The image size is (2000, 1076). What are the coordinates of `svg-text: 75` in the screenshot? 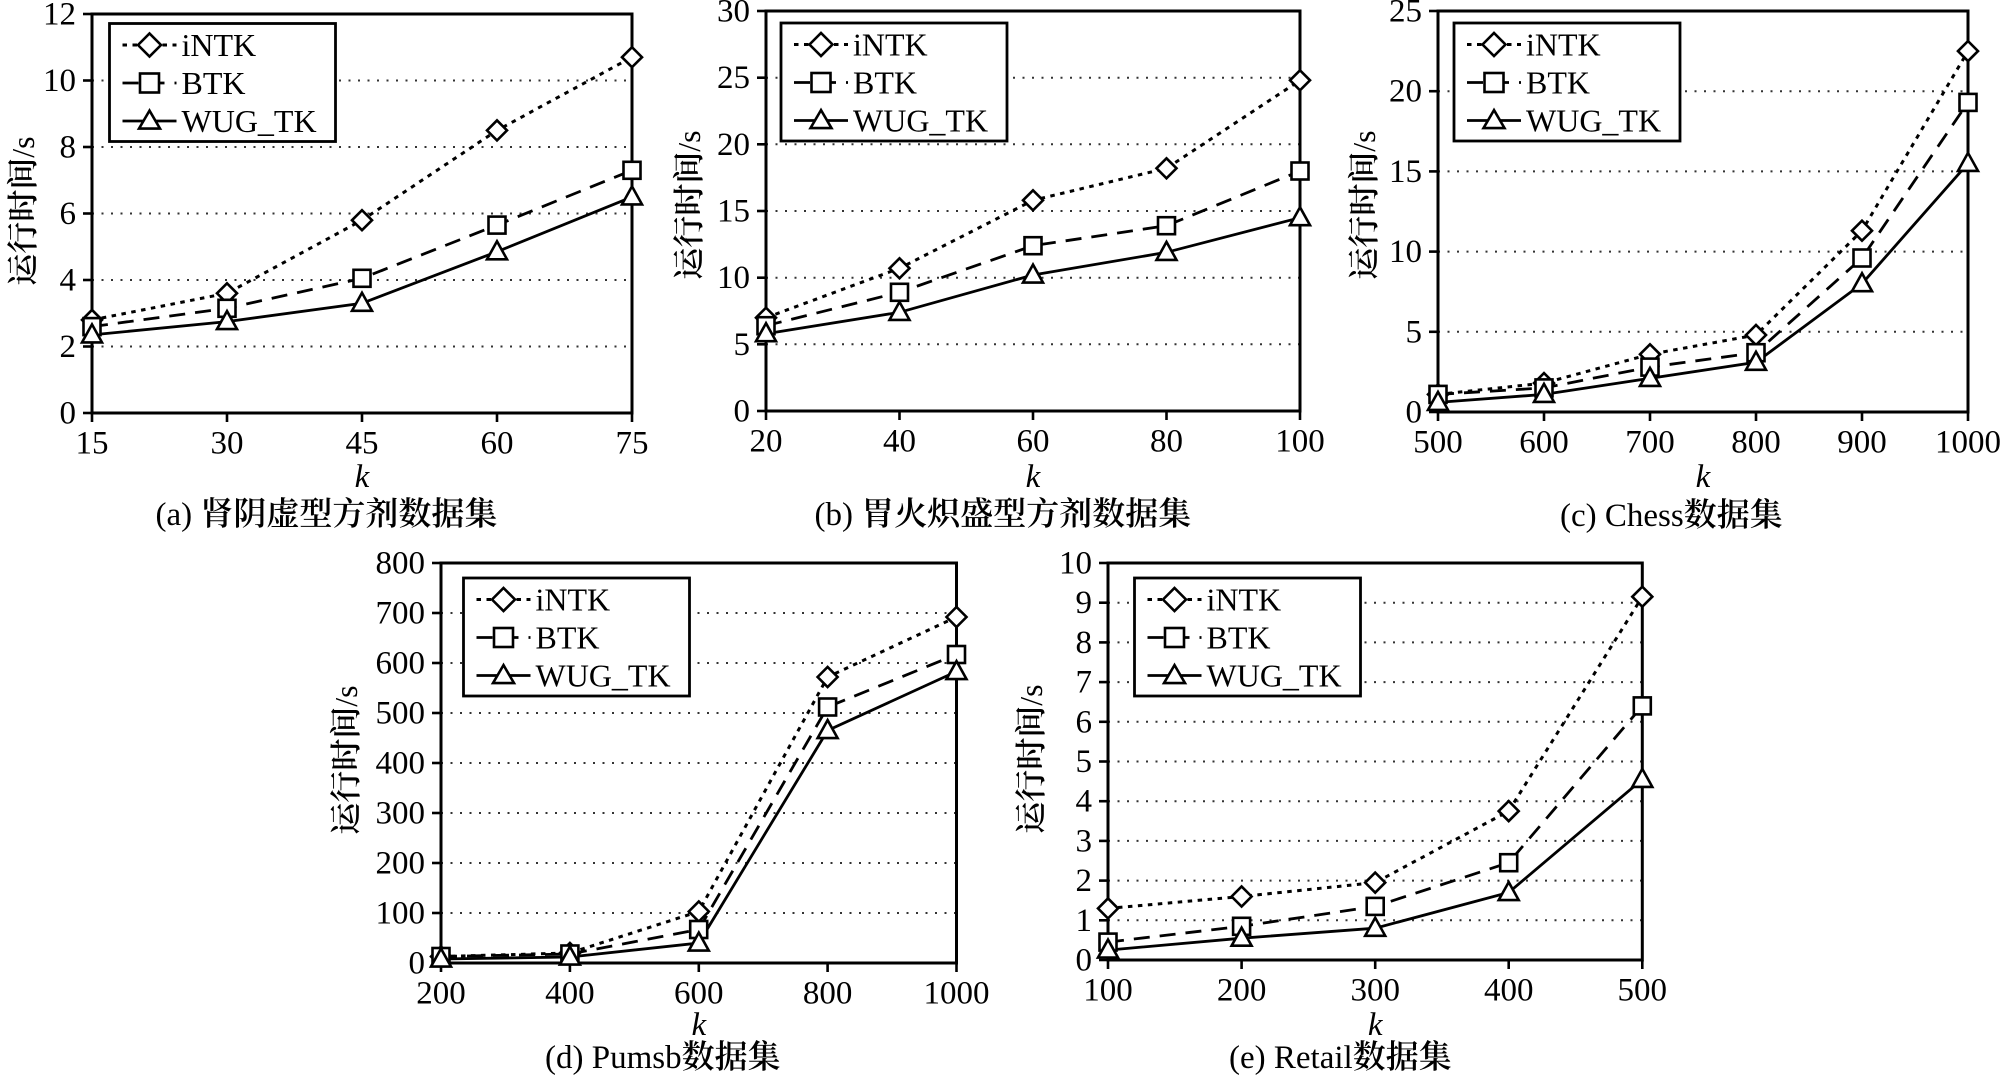 It's located at (632, 444).